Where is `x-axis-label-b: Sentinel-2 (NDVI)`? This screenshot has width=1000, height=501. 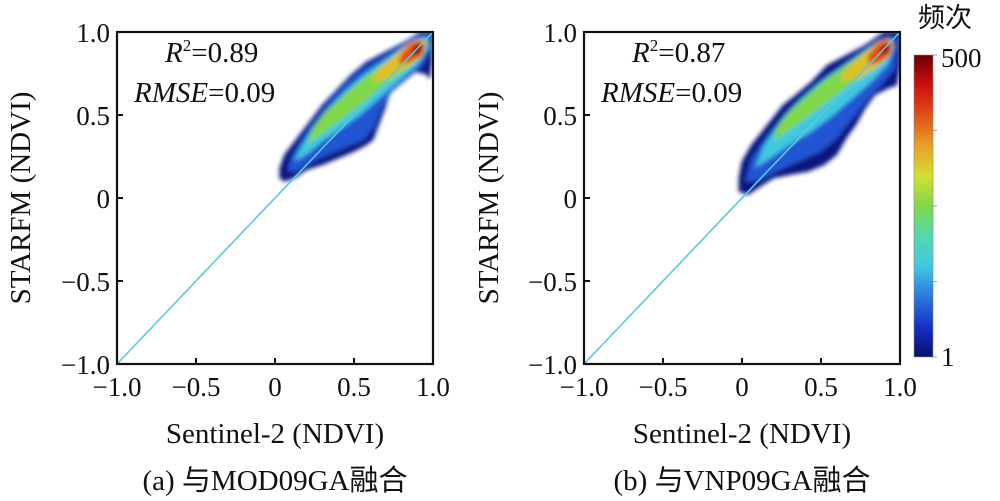
x-axis-label-b: Sentinel-2 (NDVI) is located at coordinates (742, 434).